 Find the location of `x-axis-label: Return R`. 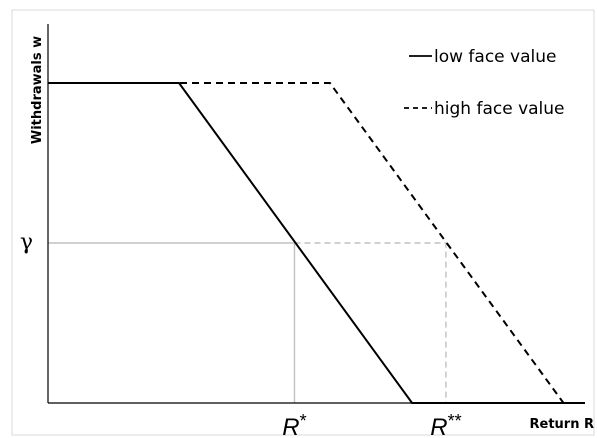

x-axis-label: Return R is located at coordinates (562, 424).